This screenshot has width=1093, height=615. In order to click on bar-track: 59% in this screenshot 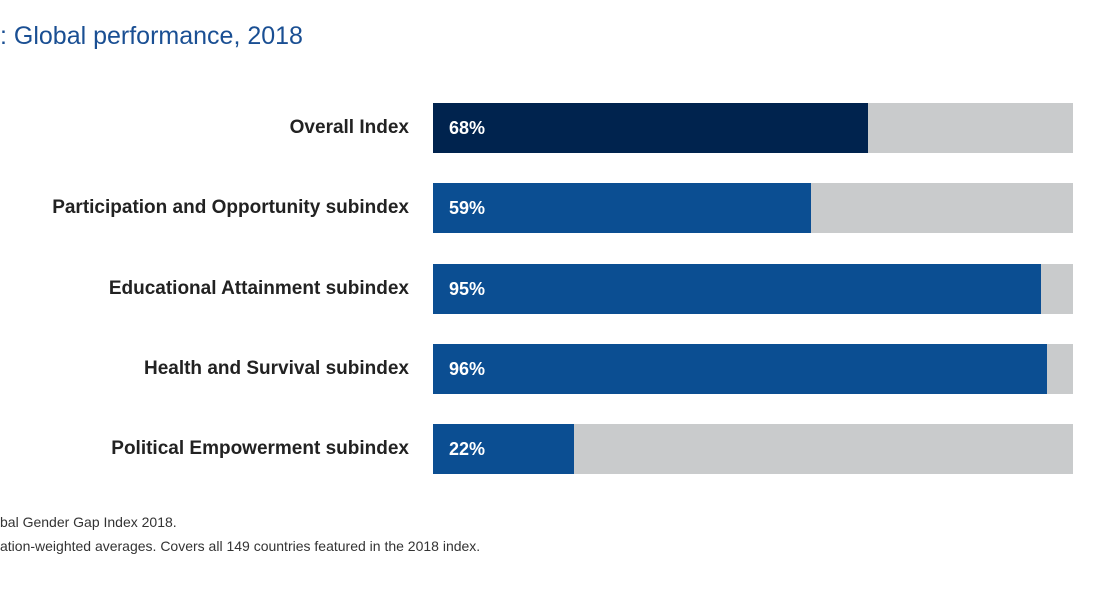, I will do `click(753, 208)`.